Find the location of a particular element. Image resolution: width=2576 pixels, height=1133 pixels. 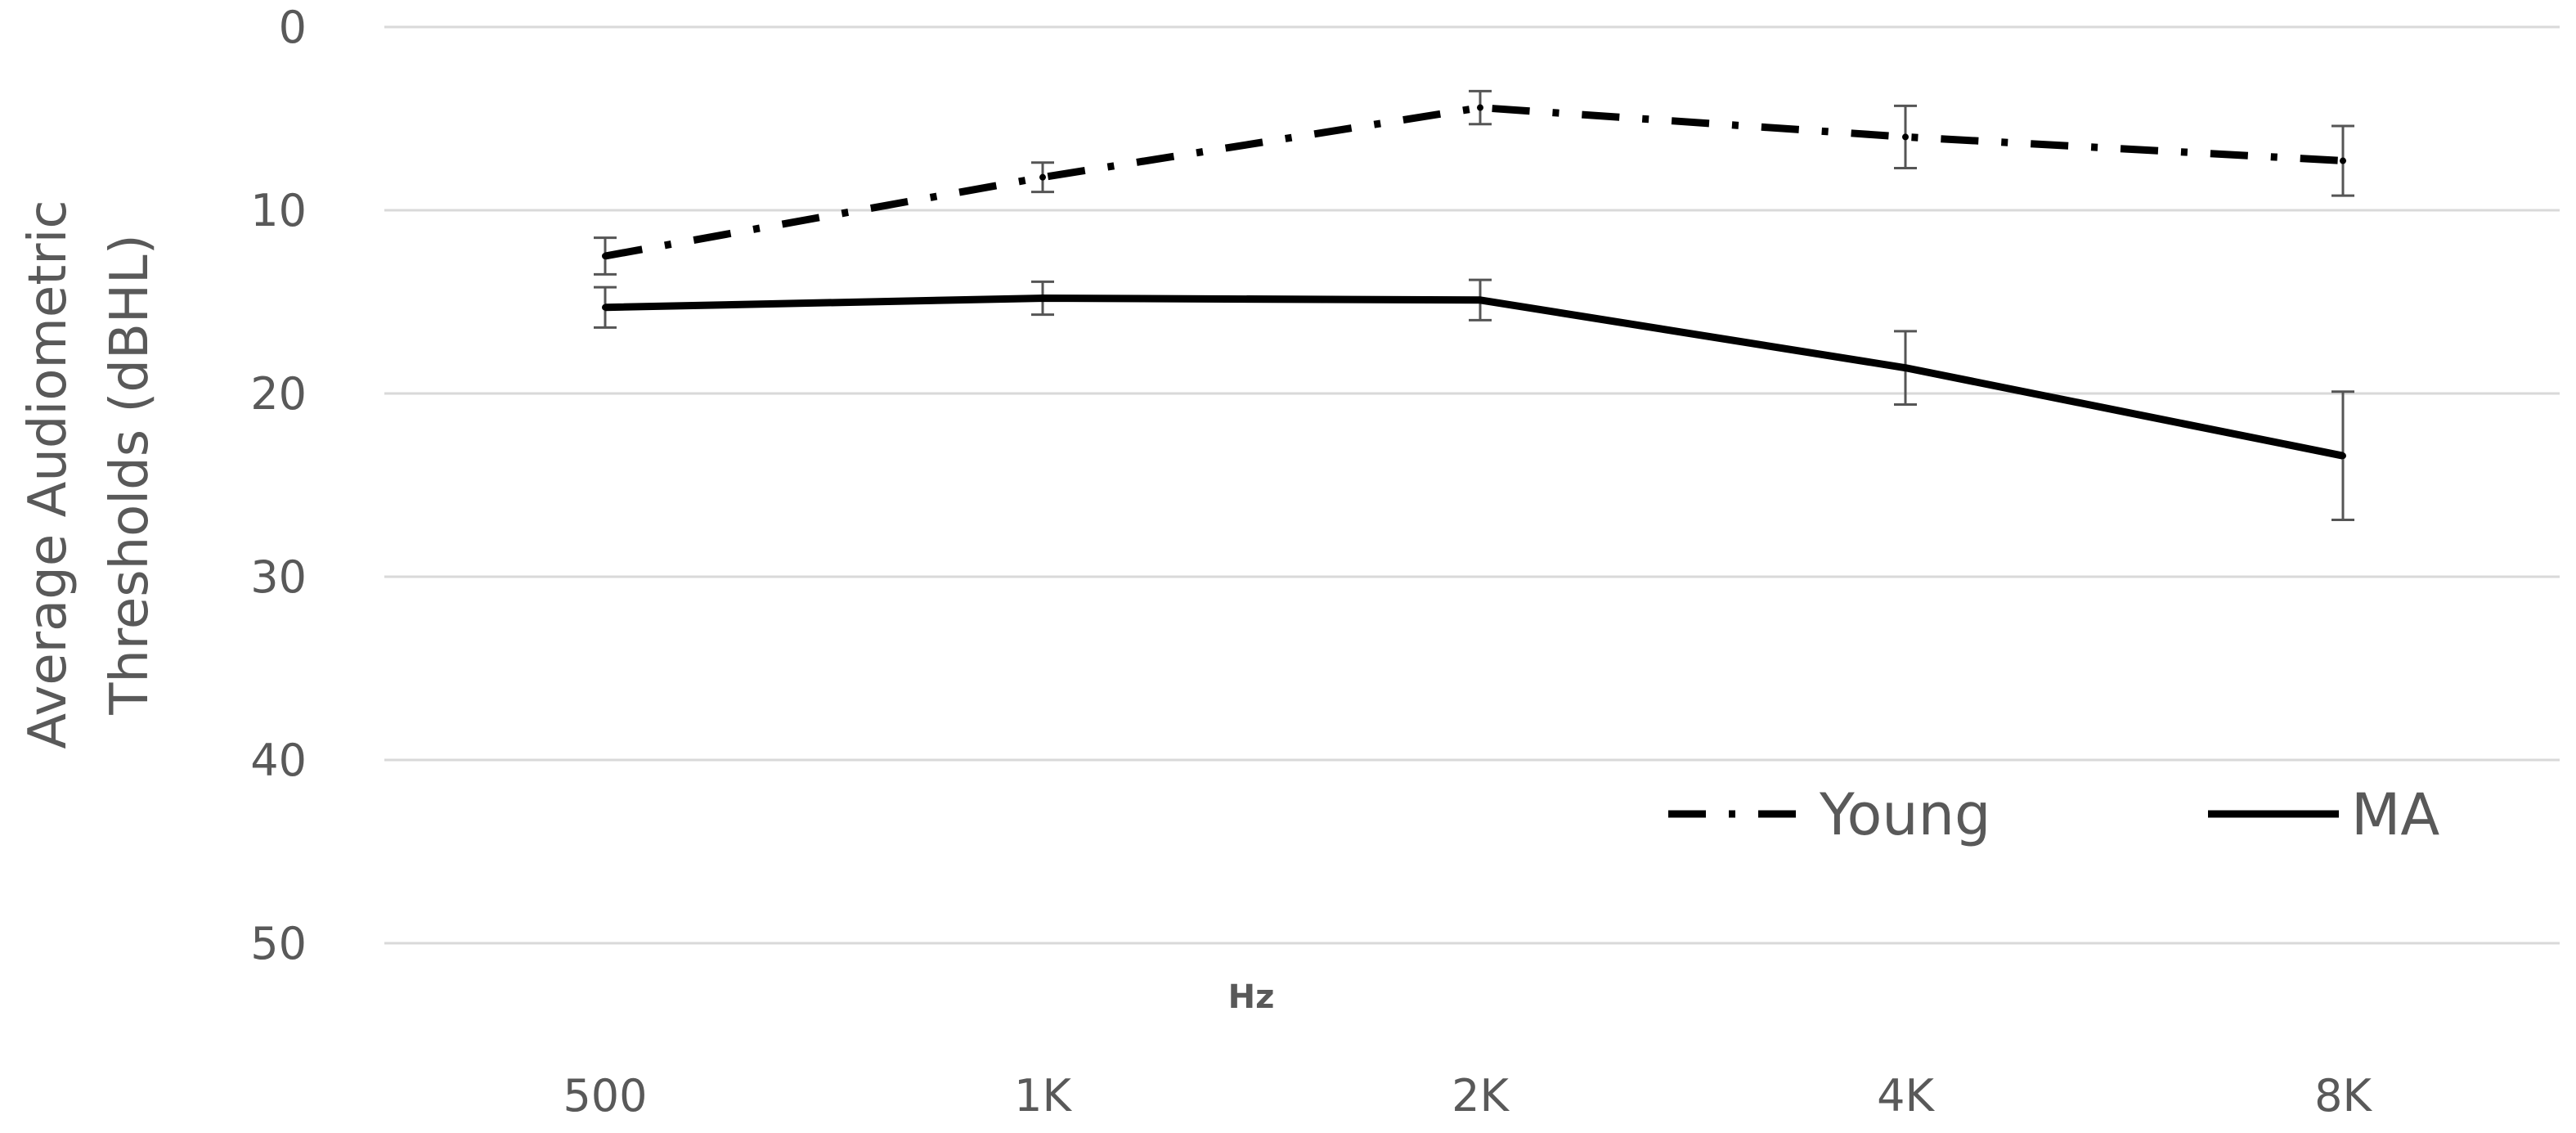

y-axis-label-line-1: Average Audiometric is located at coordinates (48, 474).